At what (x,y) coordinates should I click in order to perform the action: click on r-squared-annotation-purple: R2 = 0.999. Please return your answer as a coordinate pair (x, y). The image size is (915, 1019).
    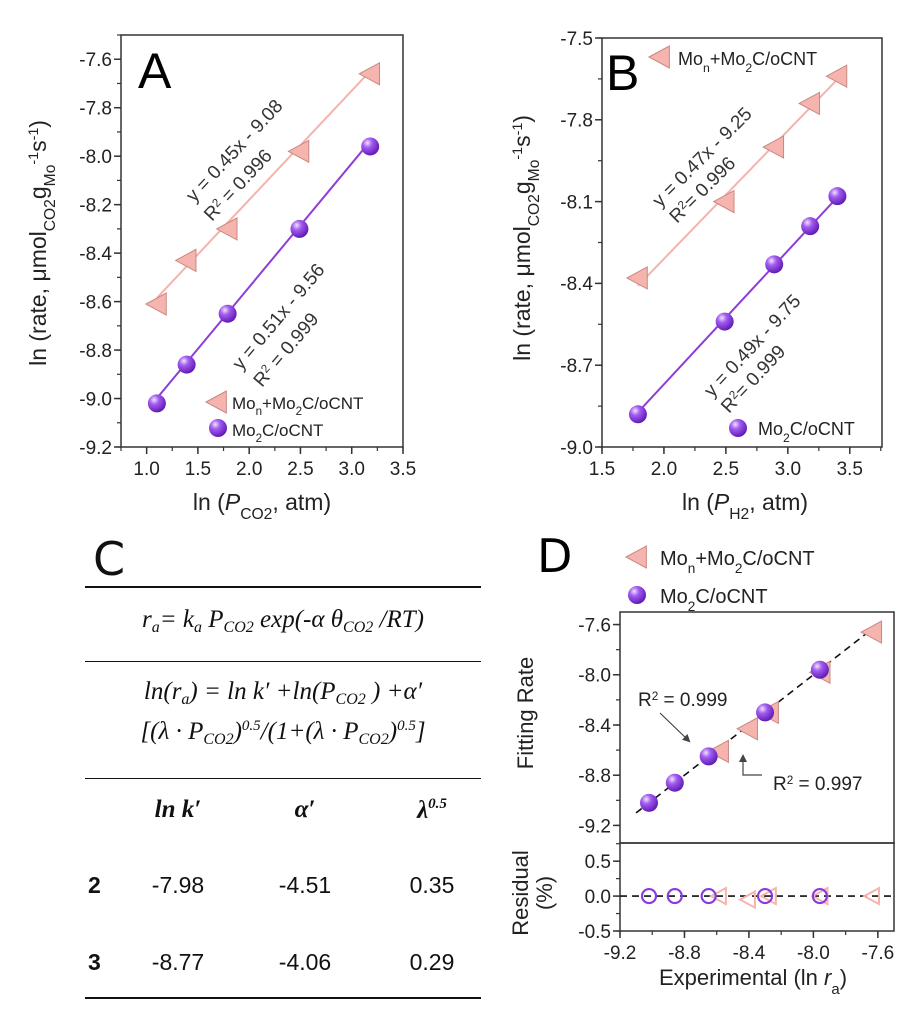
    Looking at the image, I should click on (682, 701).